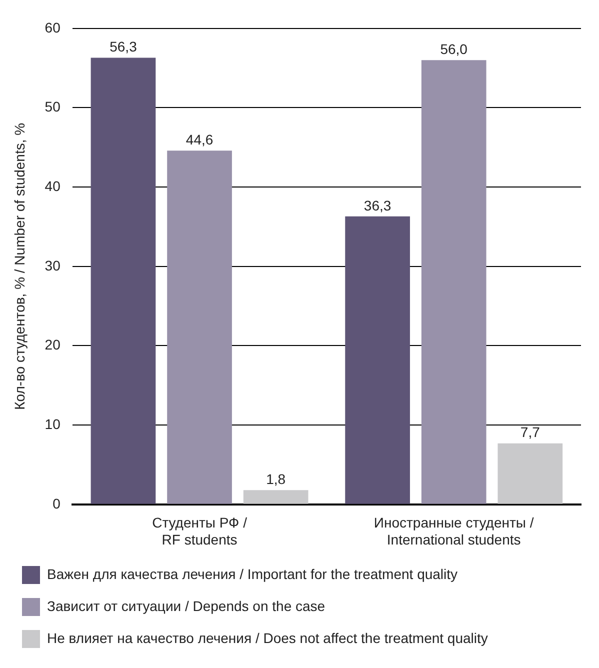  Describe the element at coordinates (52, 27) in the screenshot. I see `y-tick-label: 60` at that location.